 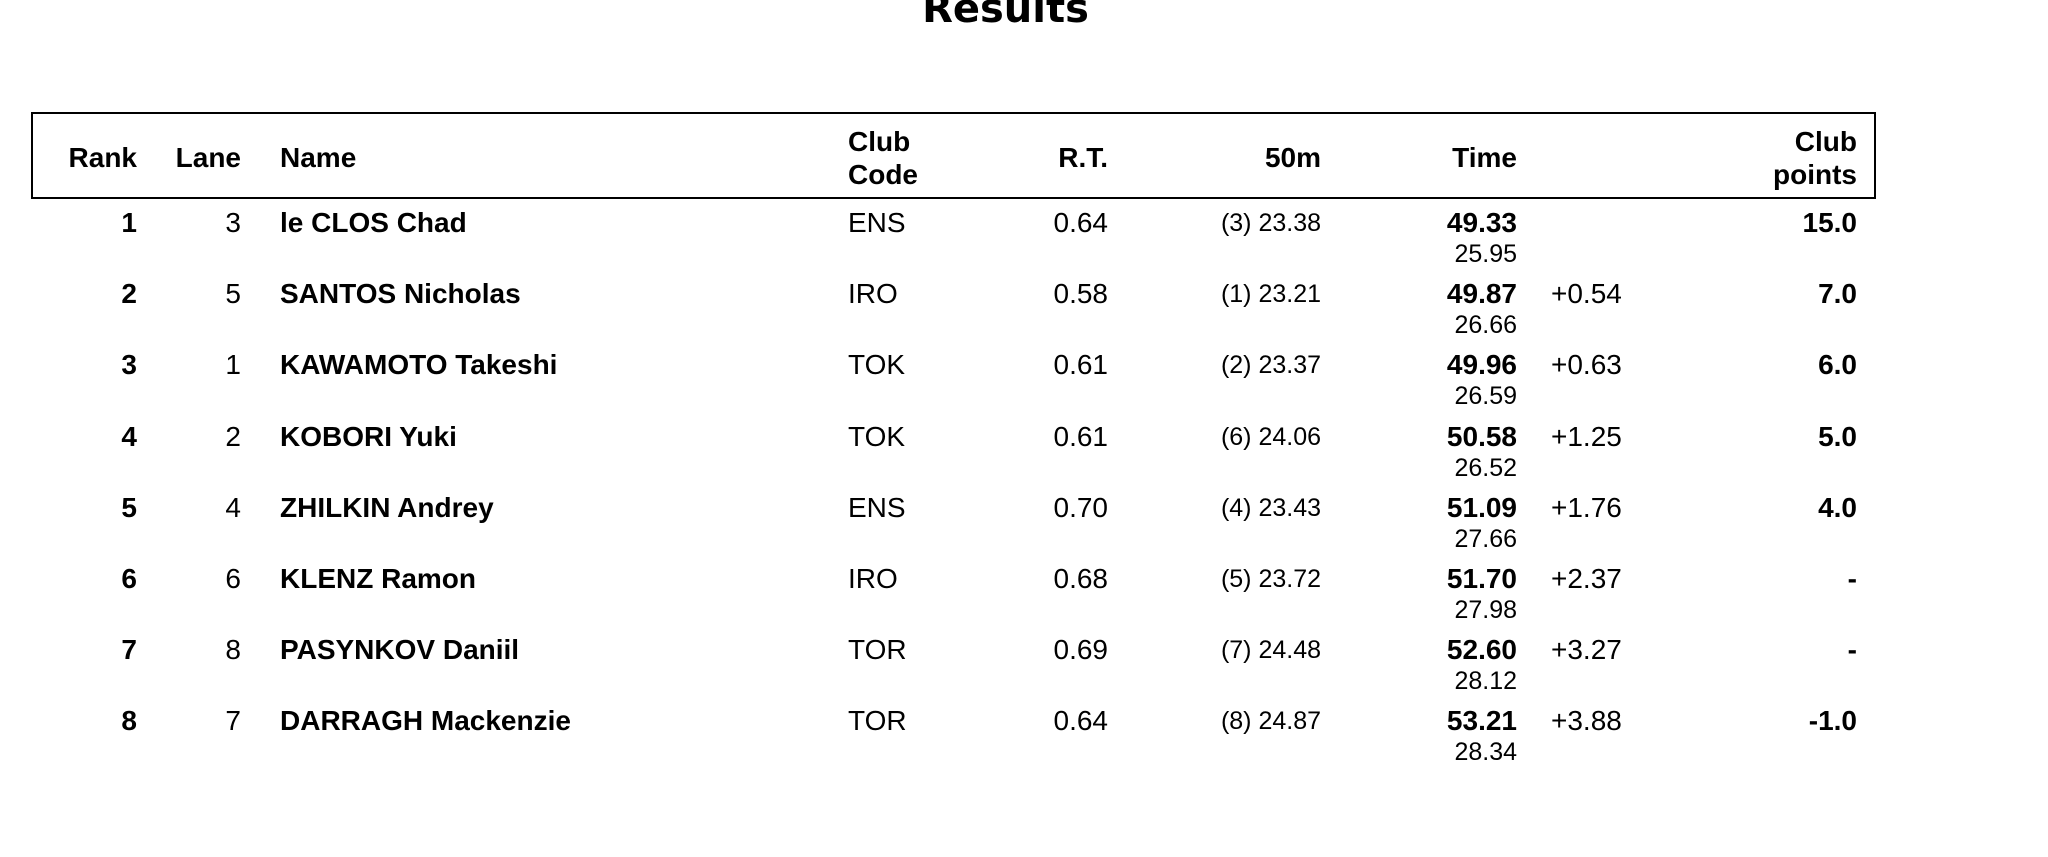 I want to click on header-time: Time, so click(x=1484, y=157).